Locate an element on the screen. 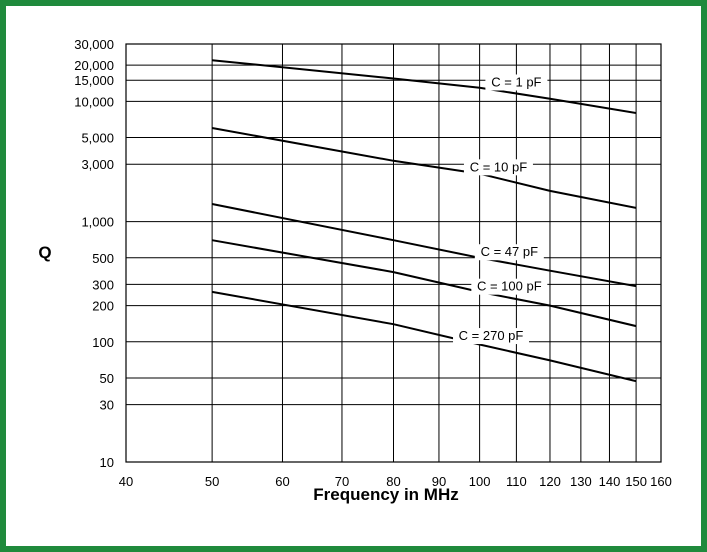 The height and width of the screenshot is (552, 707). series-label: C = 270 pF is located at coordinates (491, 335).